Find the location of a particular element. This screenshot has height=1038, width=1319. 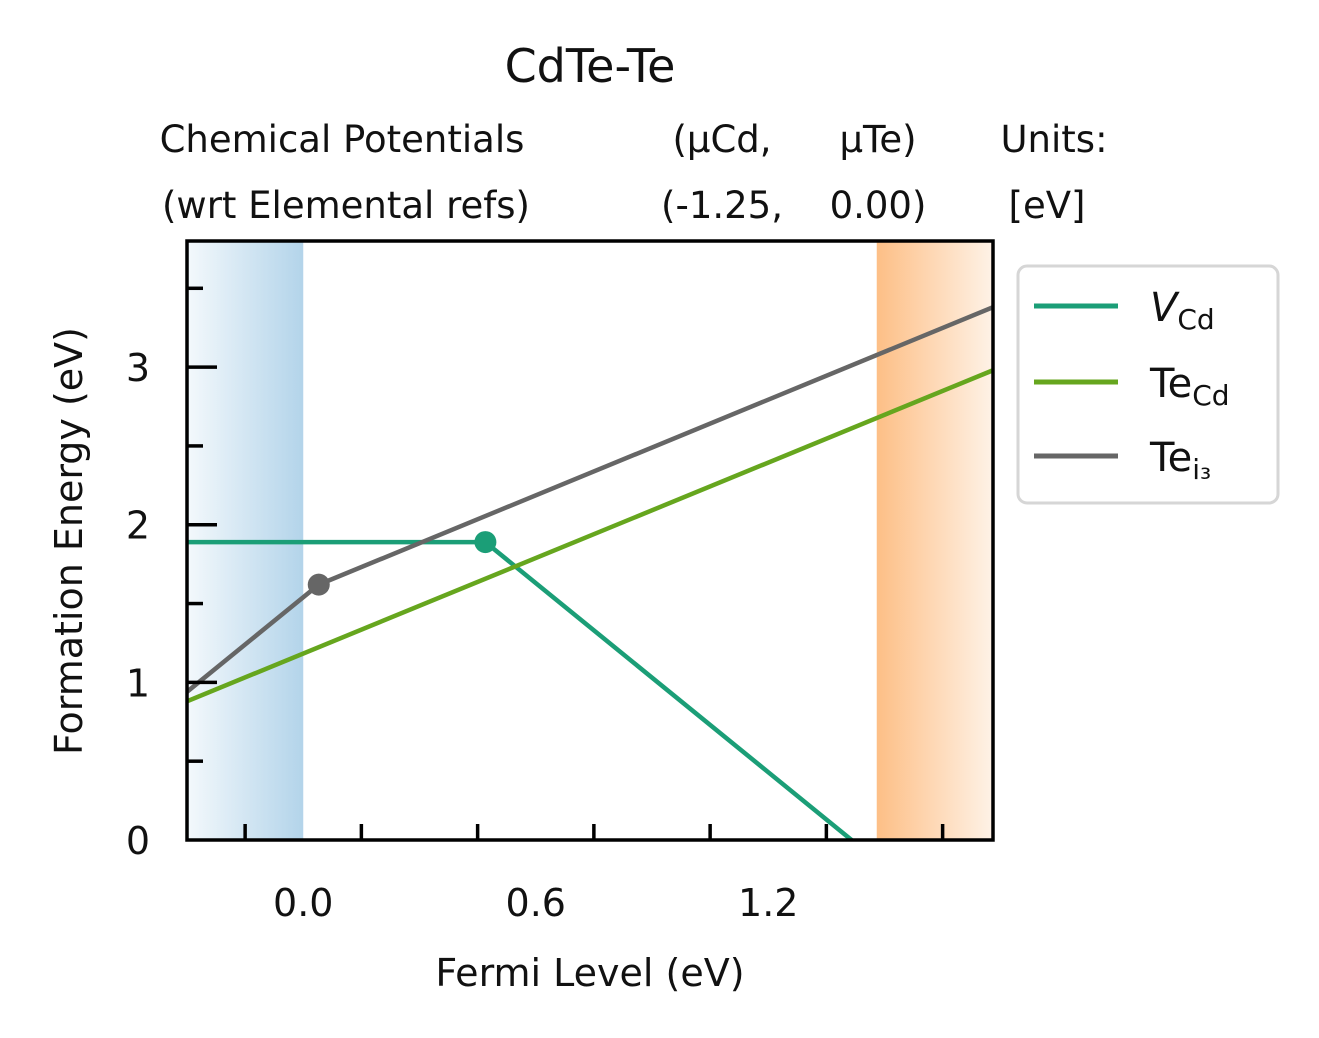

mu-te-label: μTe) is located at coordinates (877, 139).